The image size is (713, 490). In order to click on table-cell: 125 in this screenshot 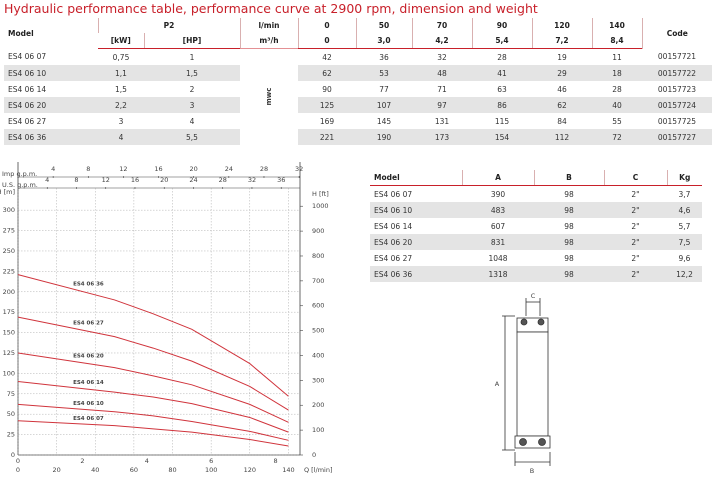, I will do `click(327, 105)`.